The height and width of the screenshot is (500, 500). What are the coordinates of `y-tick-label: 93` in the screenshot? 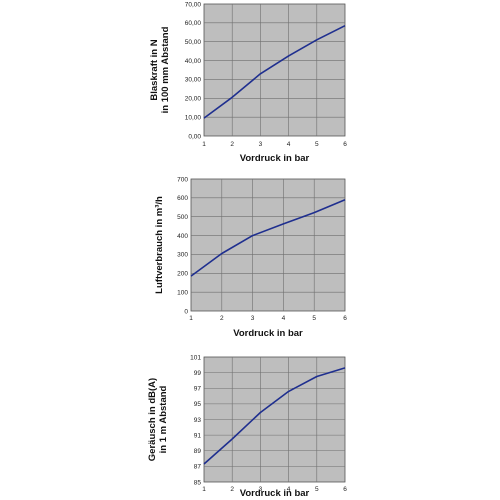 It's located at (198, 420).